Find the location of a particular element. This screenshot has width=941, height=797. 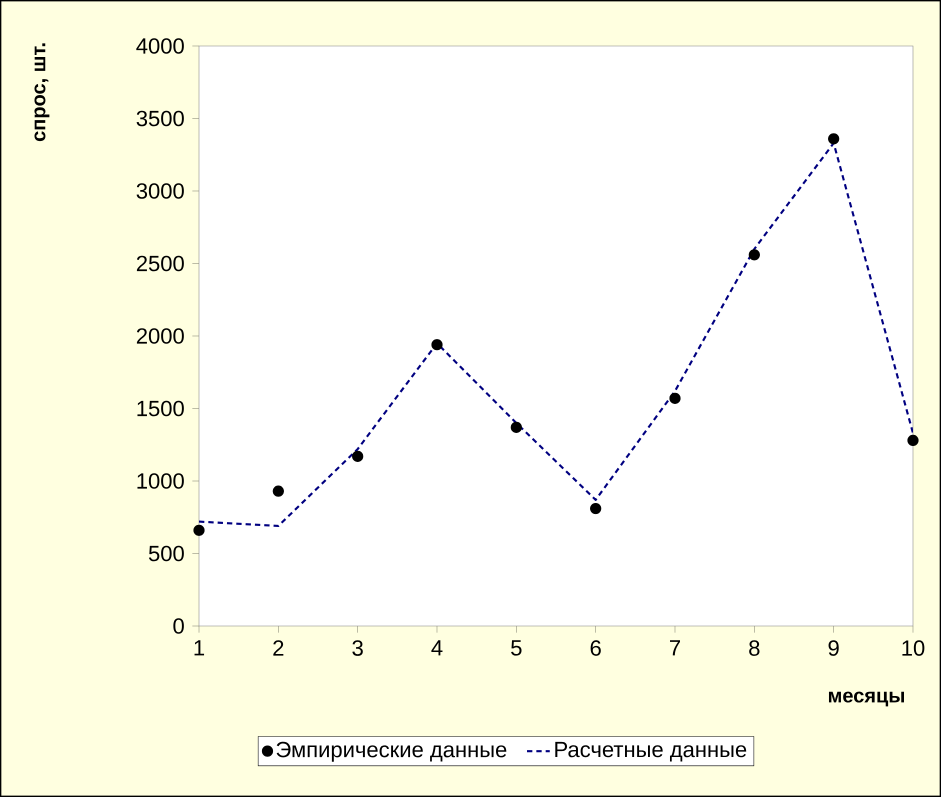

x-tick-label: 8 is located at coordinates (754, 648).